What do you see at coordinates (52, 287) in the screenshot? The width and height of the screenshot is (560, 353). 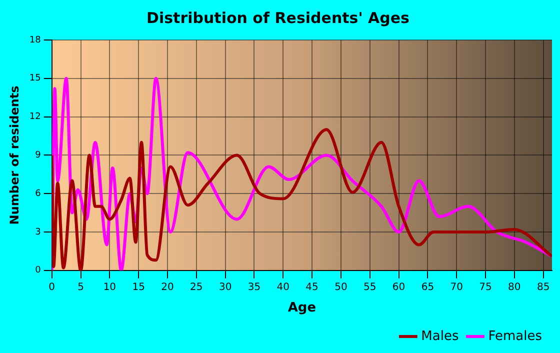 I see `x-tick-label: 0` at bounding box center [52, 287].